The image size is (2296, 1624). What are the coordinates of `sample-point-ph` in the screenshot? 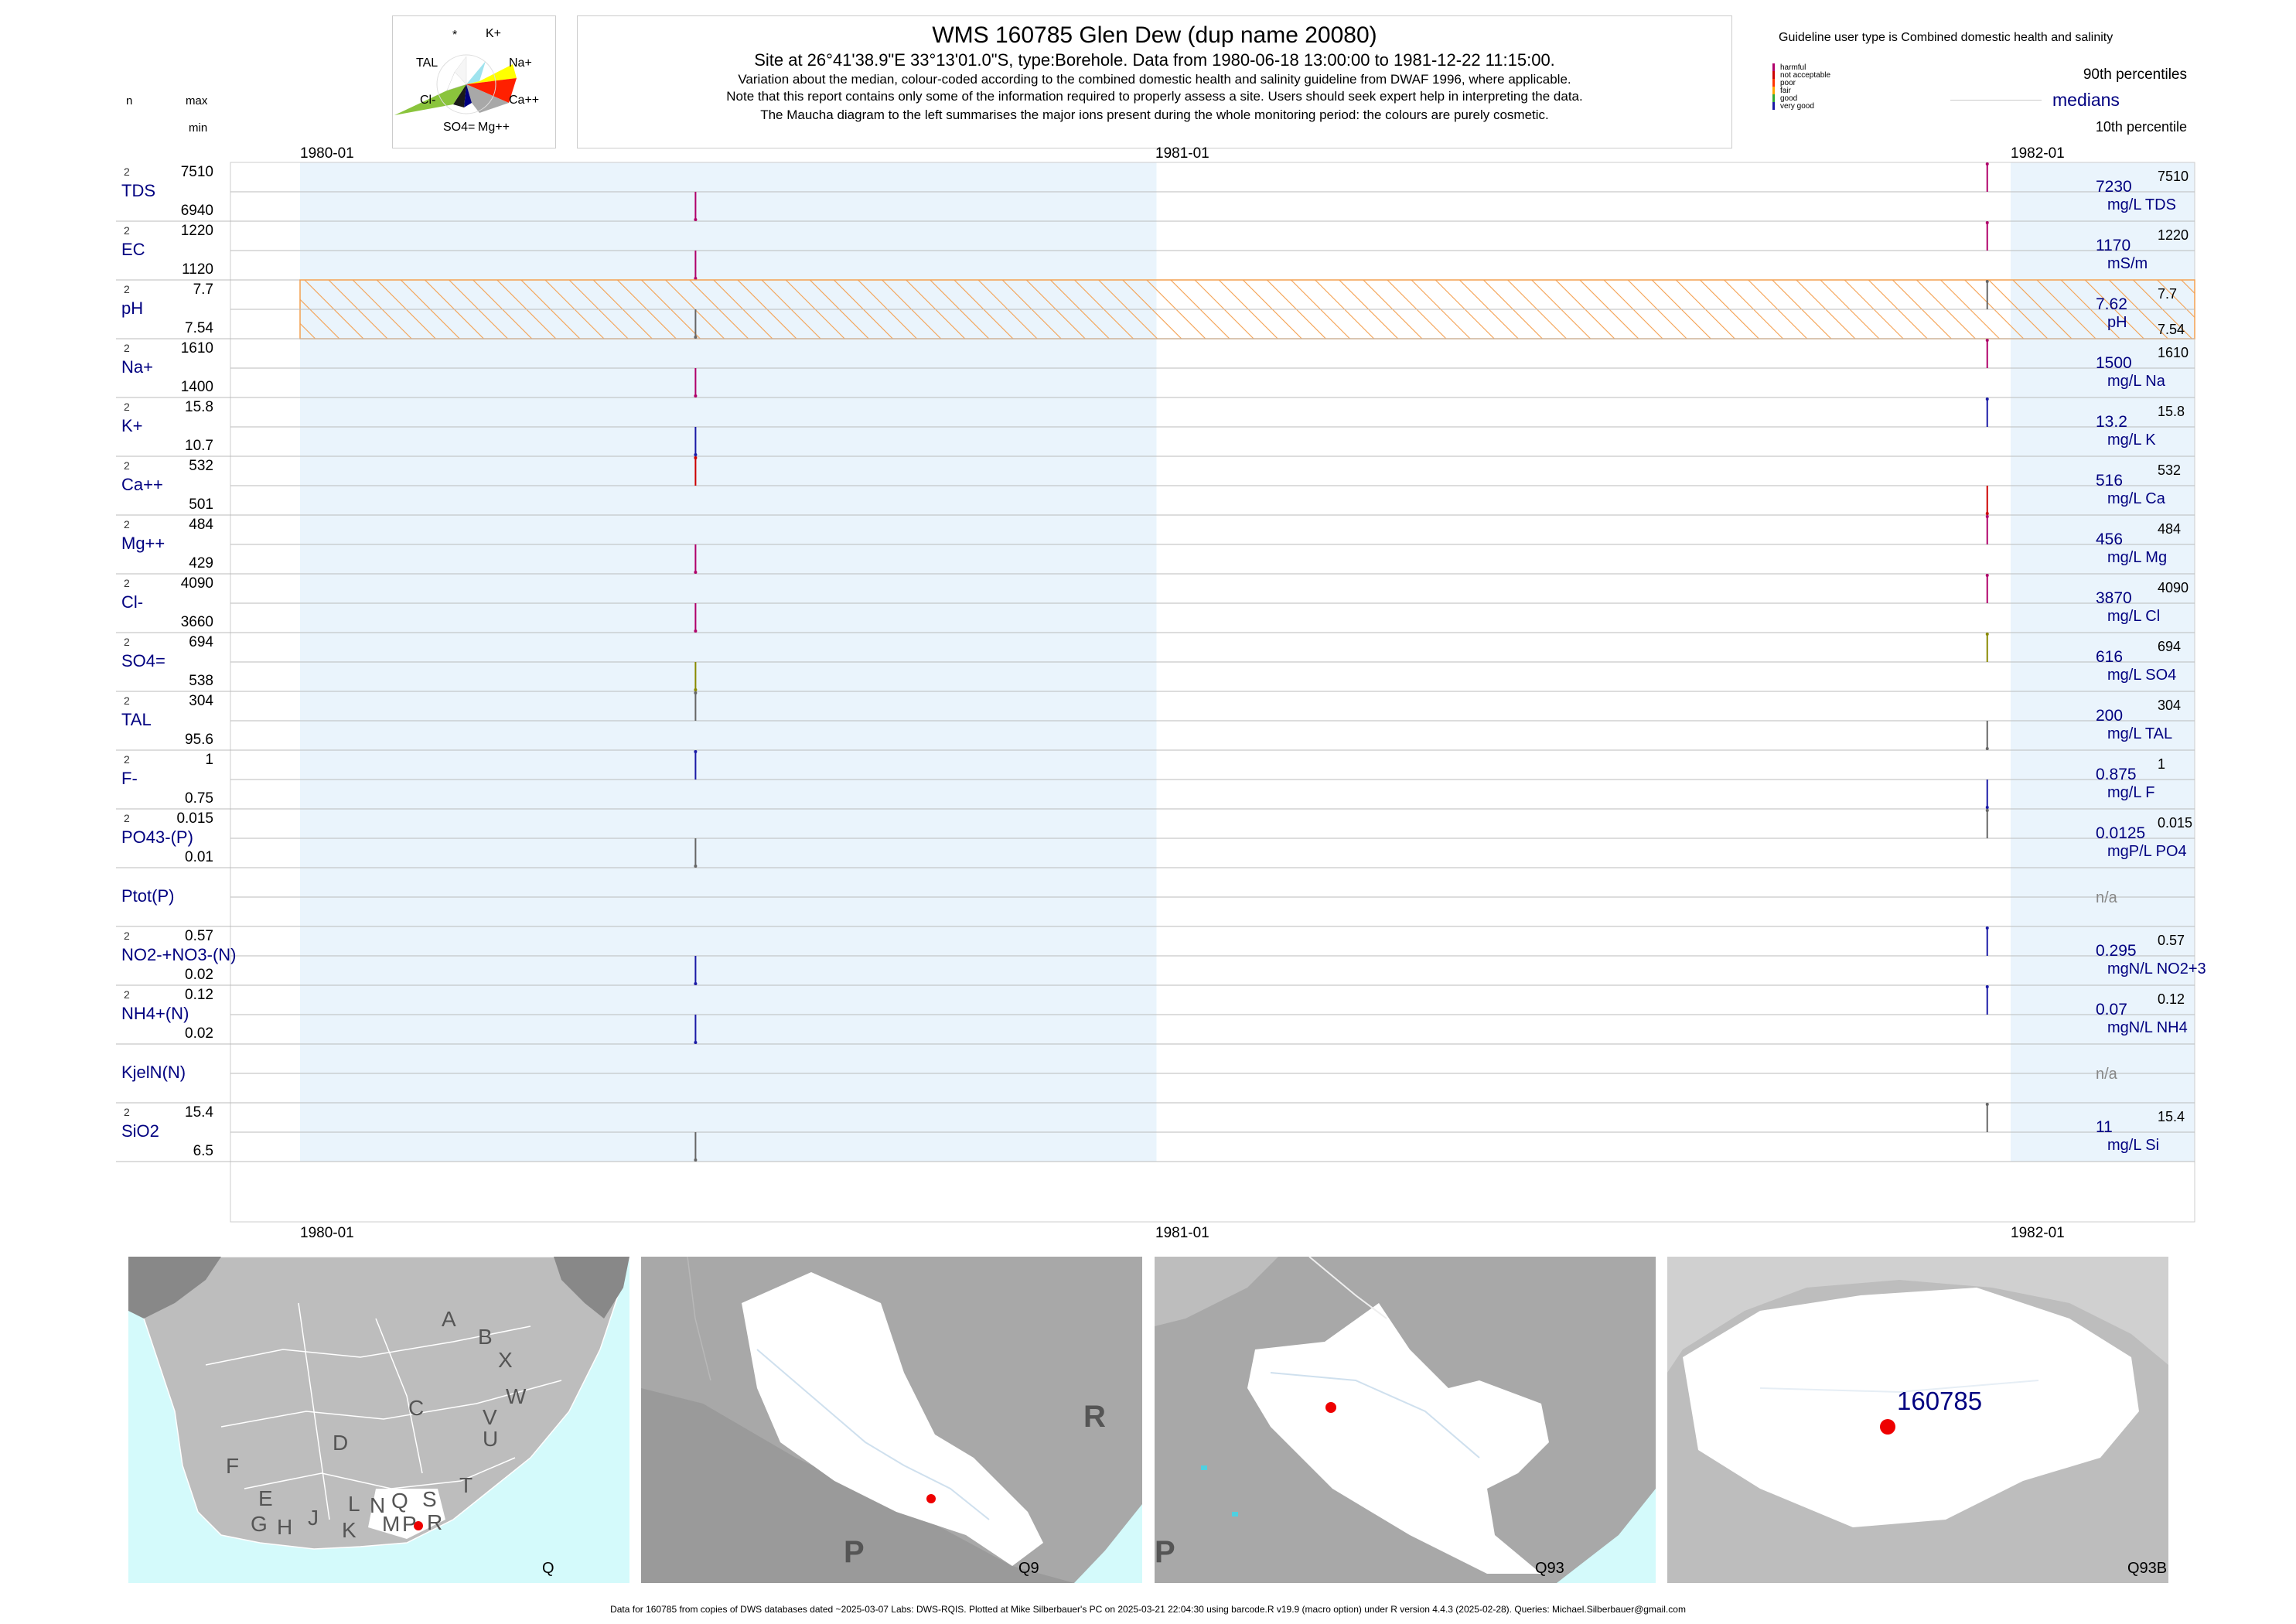 It's located at (1987, 281).